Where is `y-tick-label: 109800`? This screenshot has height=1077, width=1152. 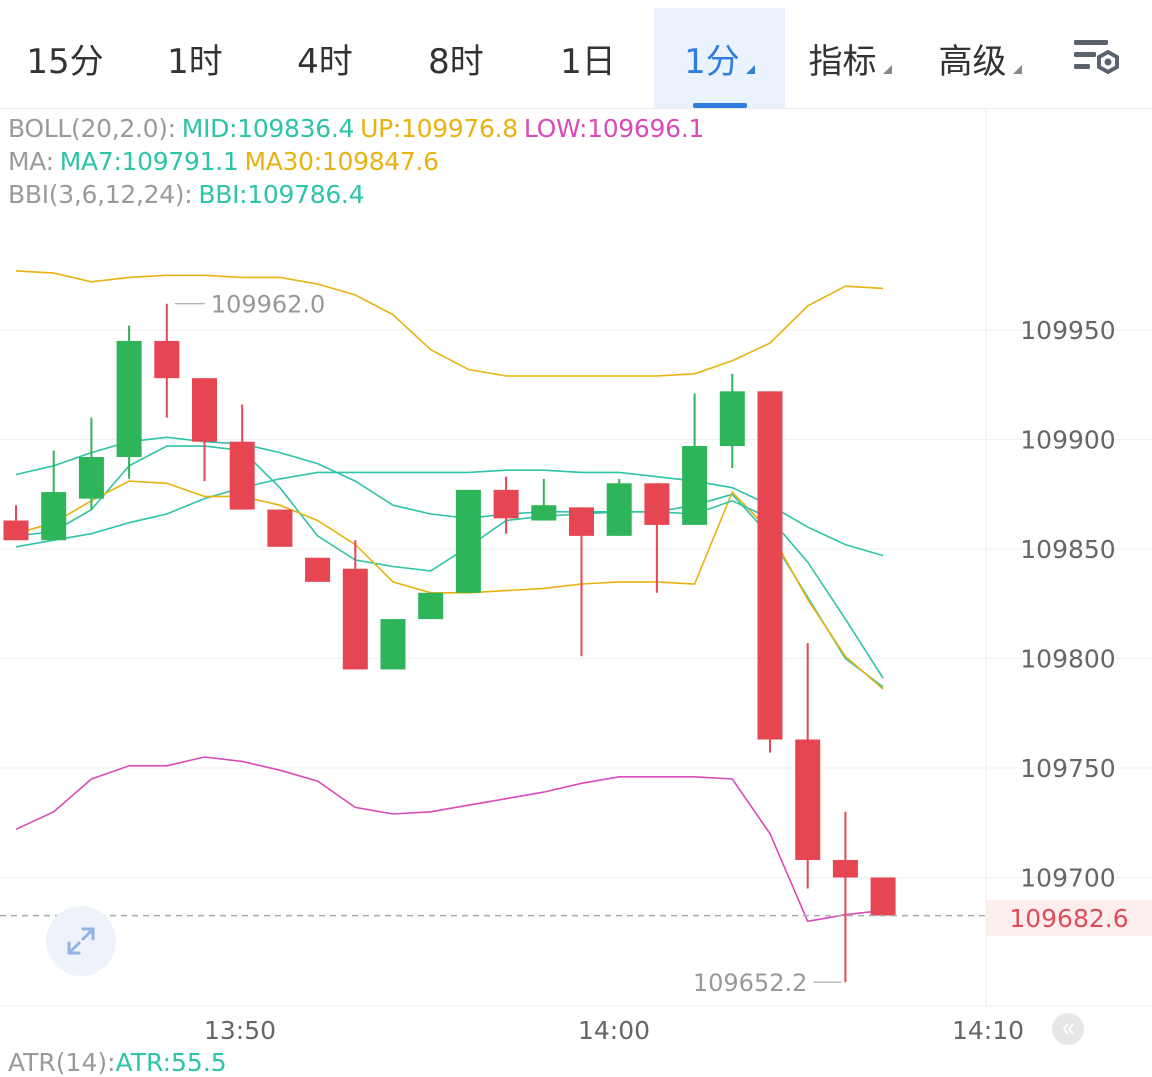
y-tick-label: 109800 is located at coordinates (1067, 659).